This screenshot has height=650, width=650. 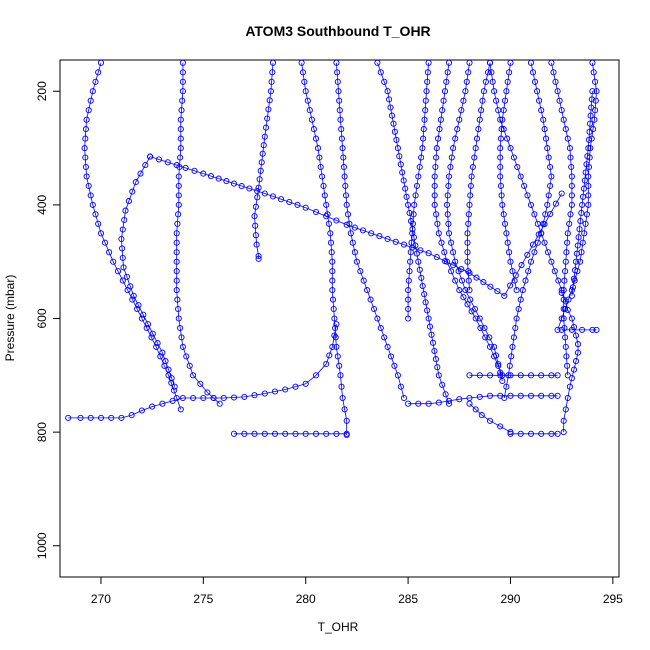 I want to click on x-tick-label: 275, so click(x=203, y=599).